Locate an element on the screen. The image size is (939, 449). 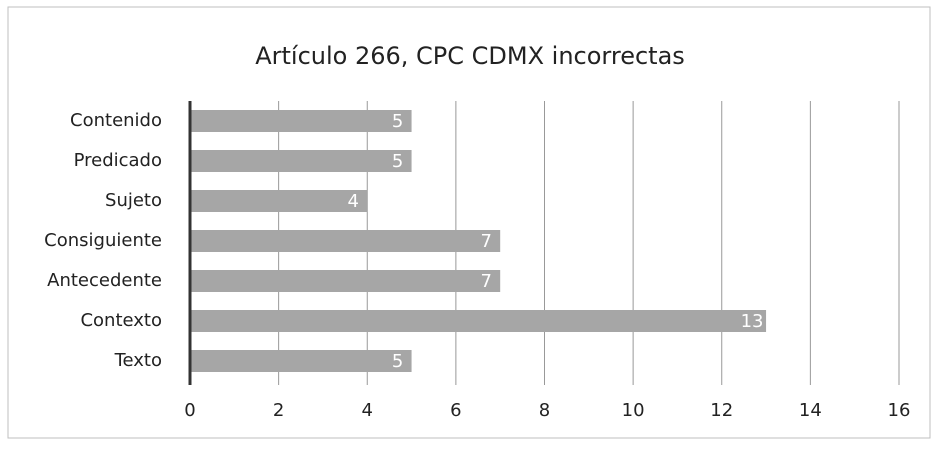
data-label: 4 is located at coordinates (353, 201).